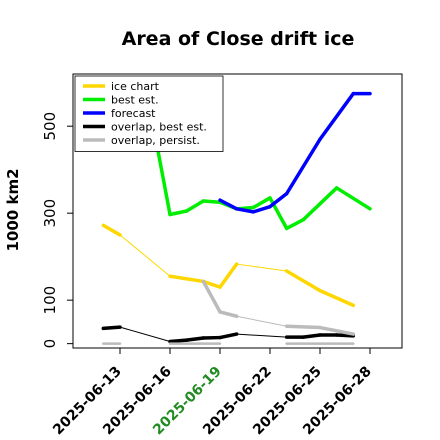 This screenshot has width=440, height=440. What do you see at coordinates (159, 127) in the screenshot?
I see `legend-label: overlap, best est.` at bounding box center [159, 127].